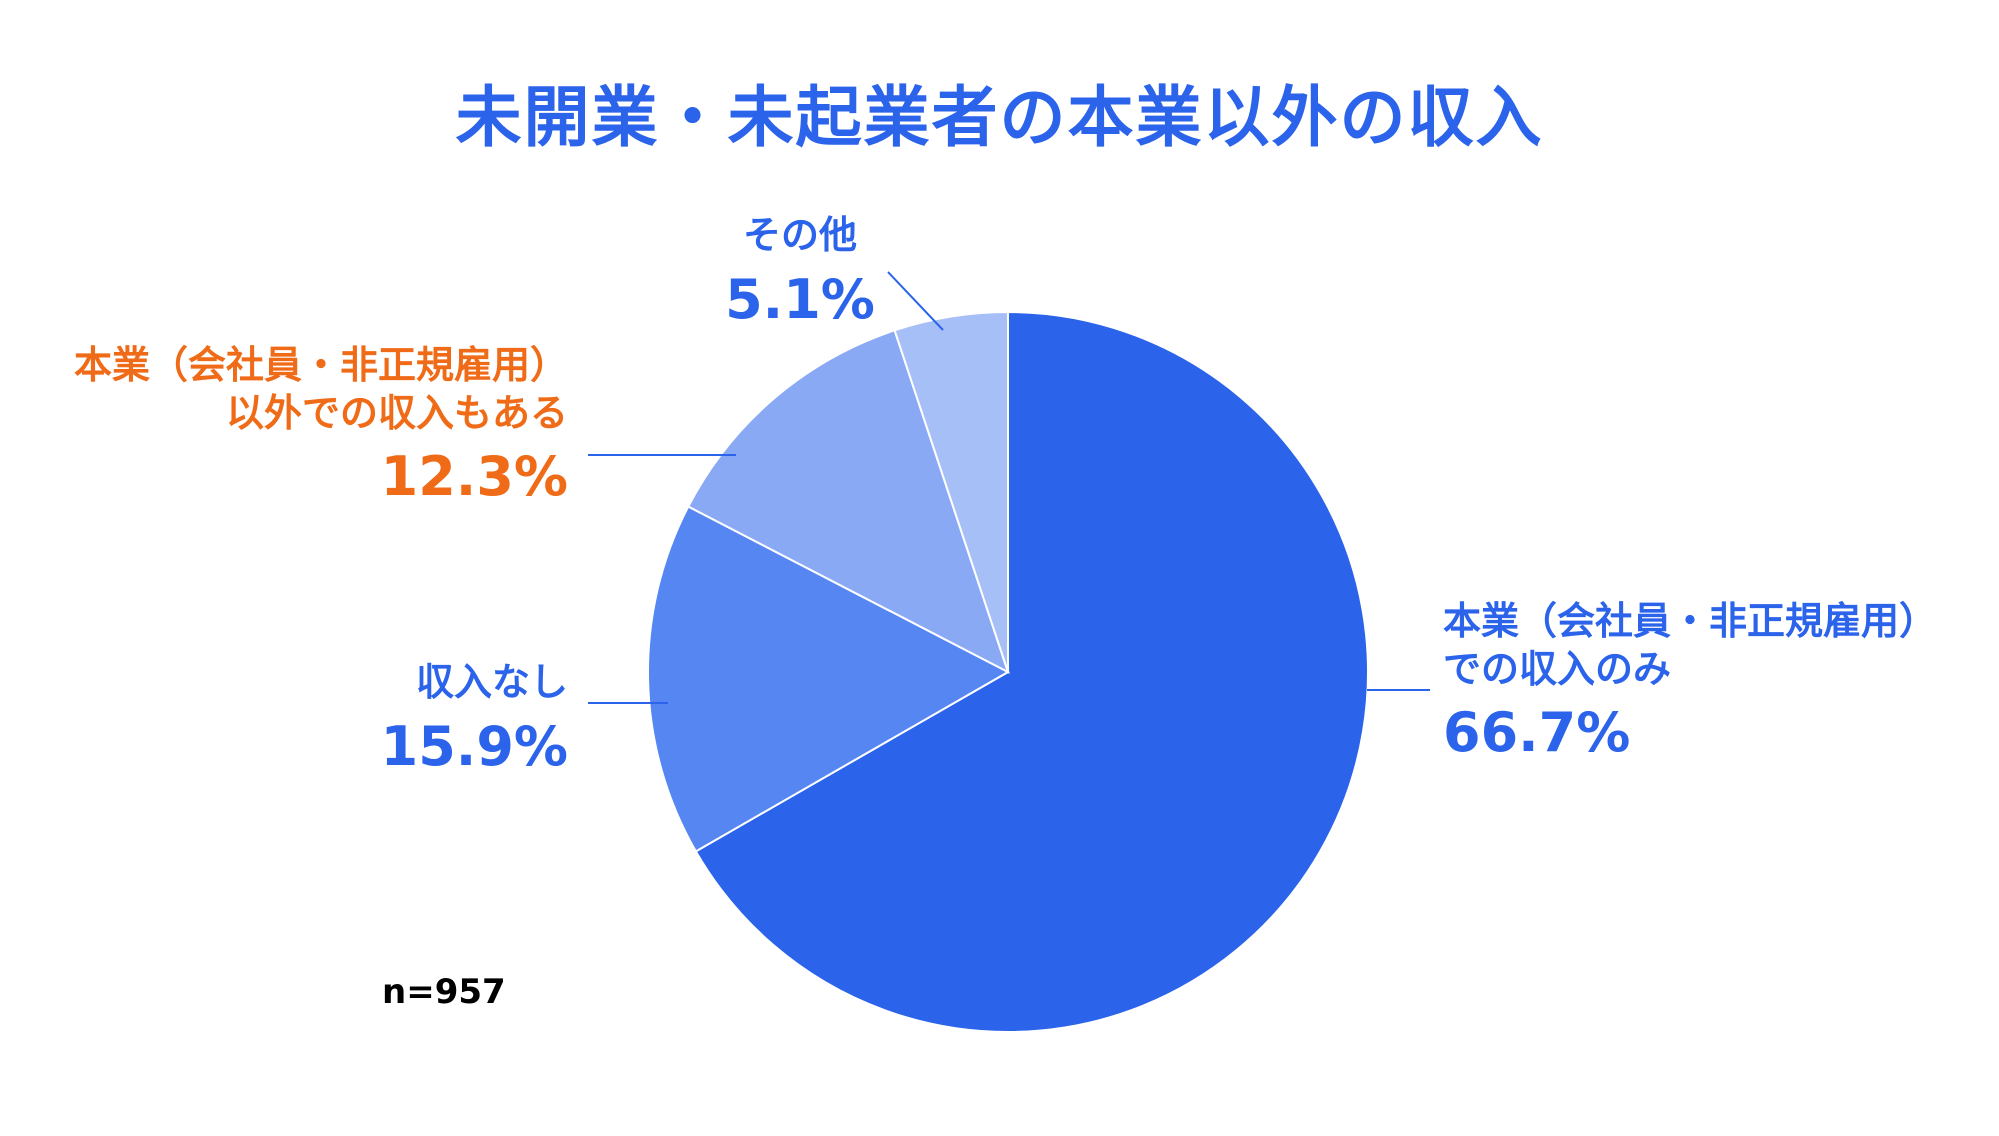 The image size is (1999, 1136). What do you see at coordinates (396, 412) in the screenshot?
I see `slice-label-text: 以外での収入もある` at bounding box center [396, 412].